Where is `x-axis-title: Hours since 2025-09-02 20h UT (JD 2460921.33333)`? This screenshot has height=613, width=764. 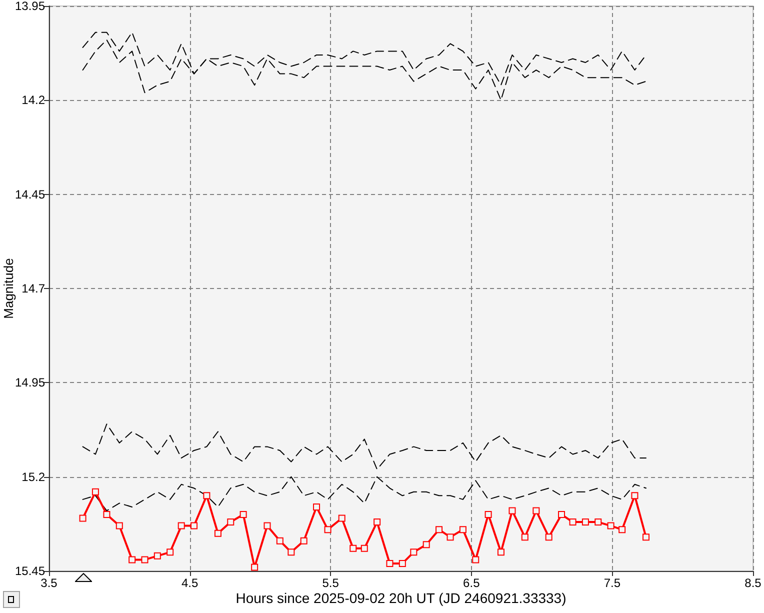 x-axis-title: Hours since 2025-09-02 20h UT (JD 2460921.33333) is located at coordinates (401, 598).